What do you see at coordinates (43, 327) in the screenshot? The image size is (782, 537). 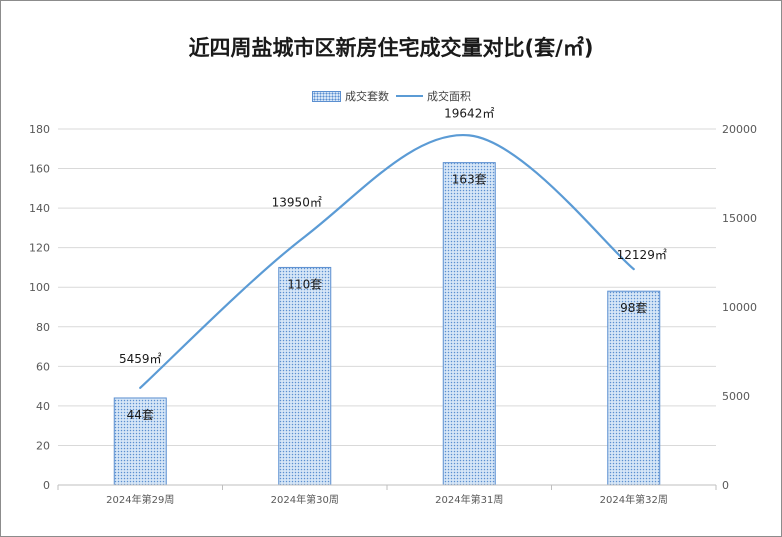 I see `y-left-tick-label: 80` at bounding box center [43, 327].